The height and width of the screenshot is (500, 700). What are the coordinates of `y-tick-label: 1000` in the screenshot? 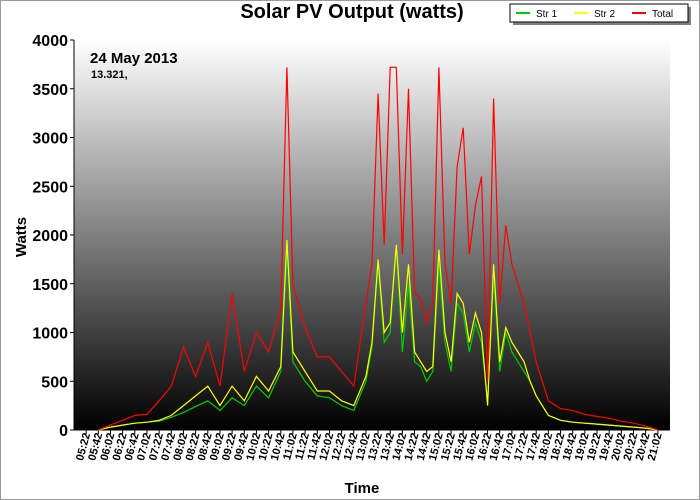 It's located at (50, 334).